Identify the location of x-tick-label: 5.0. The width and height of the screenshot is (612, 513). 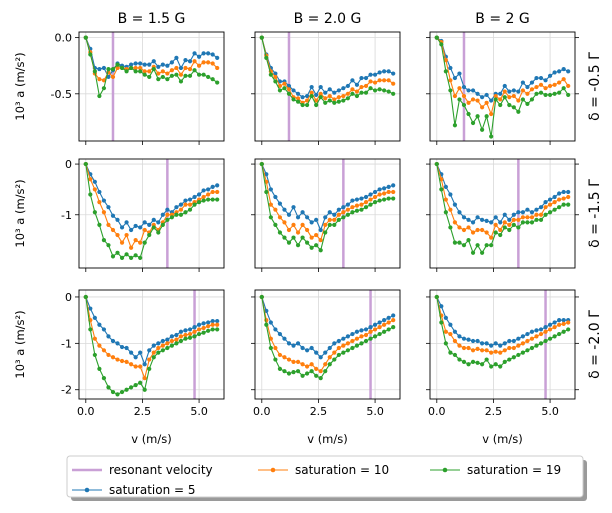
(199, 411).